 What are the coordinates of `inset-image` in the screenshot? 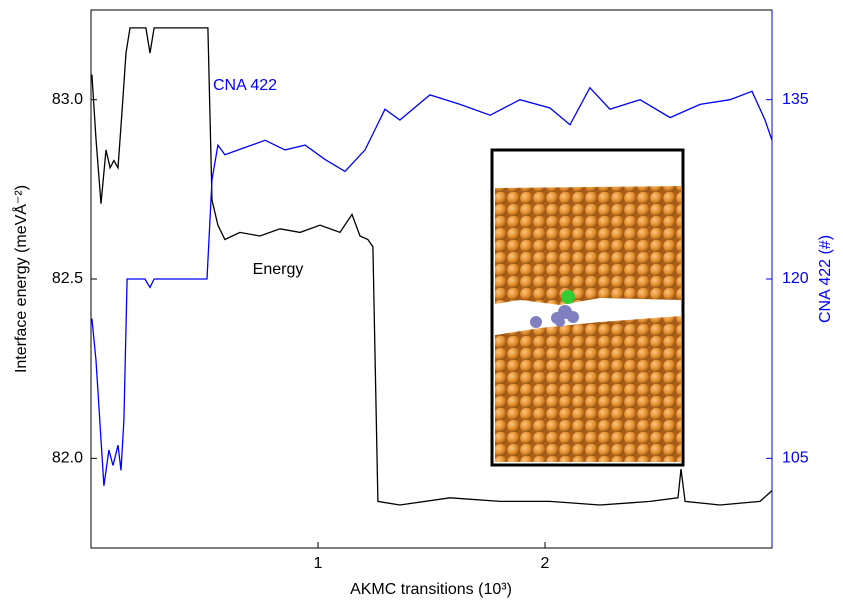 It's located at (587, 307).